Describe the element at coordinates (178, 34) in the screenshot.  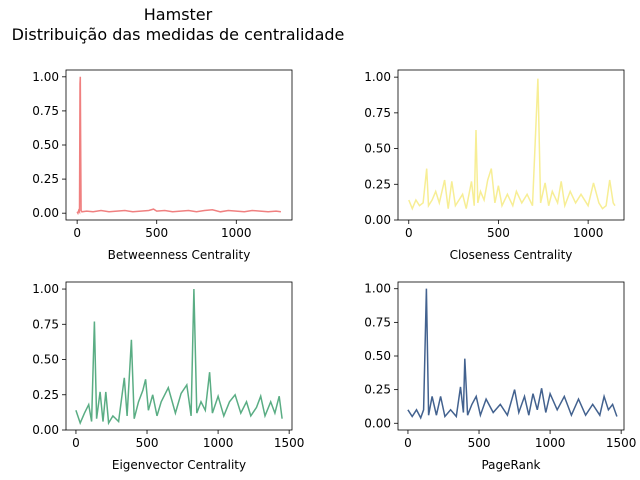
I see `figure-subtitle: Distribuição das medidas de centralidade` at that location.